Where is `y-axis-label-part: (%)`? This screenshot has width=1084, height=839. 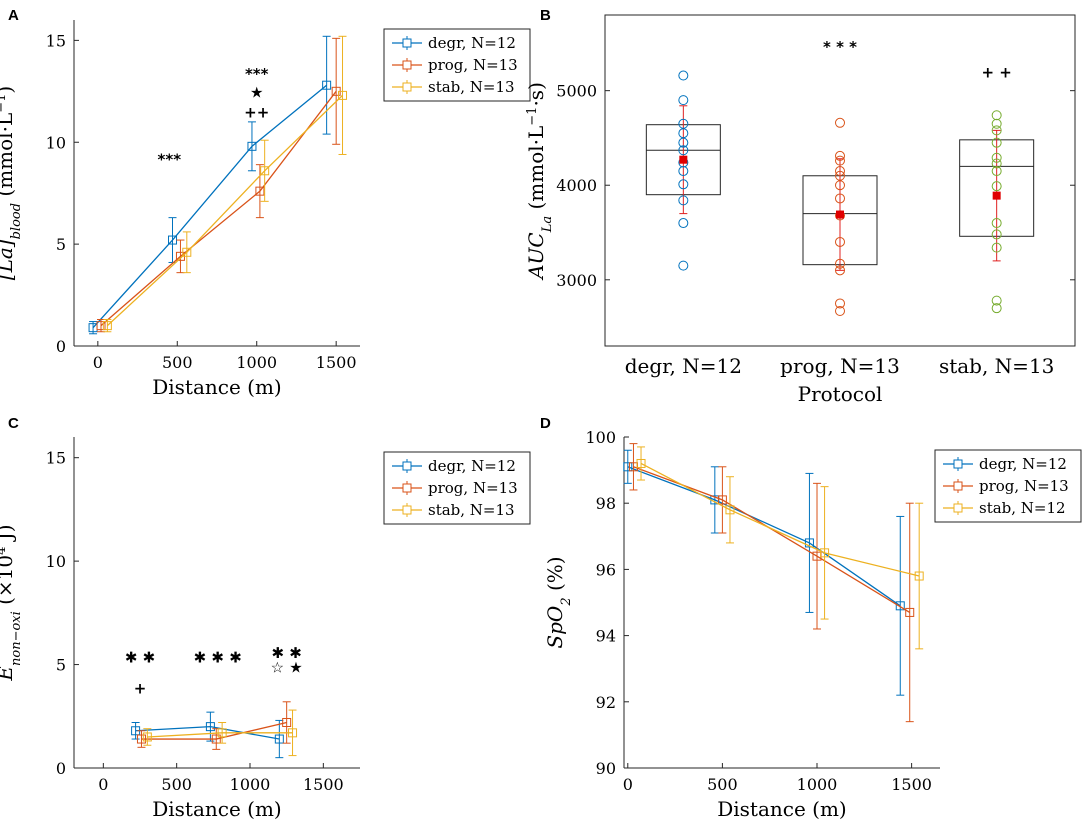
y-axis-label-part: (%) is located at coordinates (555, 576).